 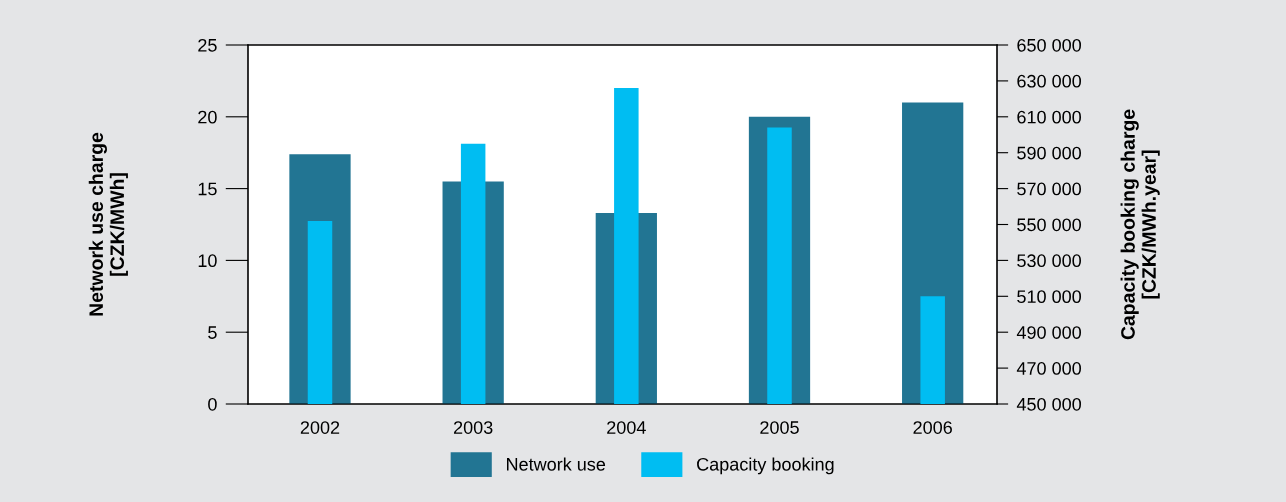 I want to click on y2-tick-label: 590 000, so click(x=1049, y=153).